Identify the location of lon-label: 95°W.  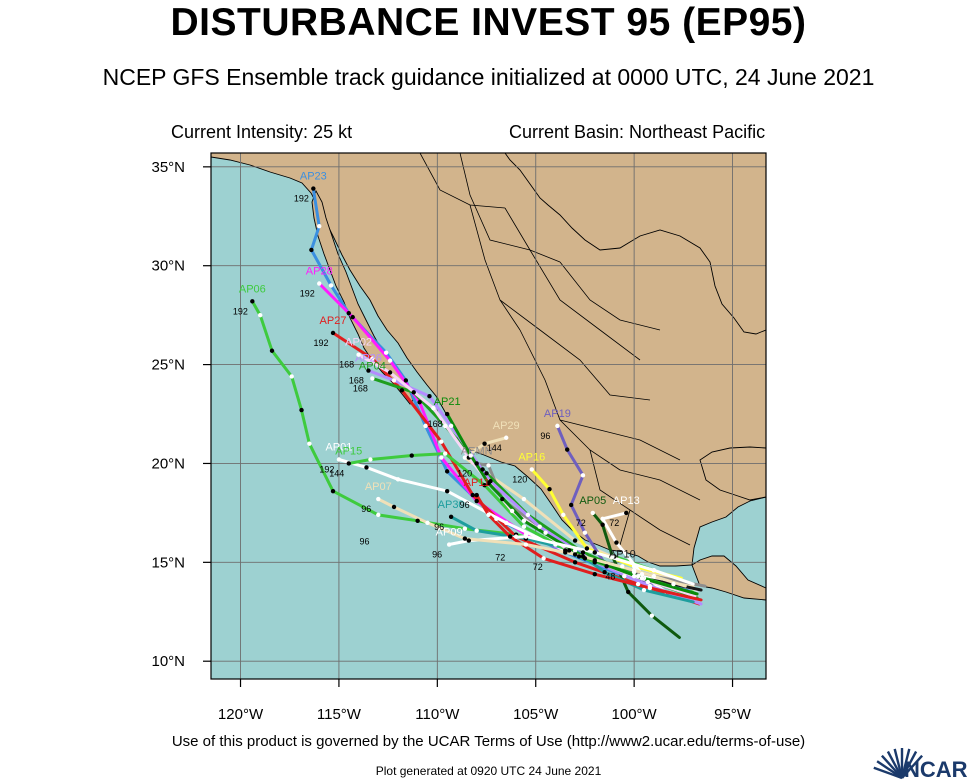
(733, 714).